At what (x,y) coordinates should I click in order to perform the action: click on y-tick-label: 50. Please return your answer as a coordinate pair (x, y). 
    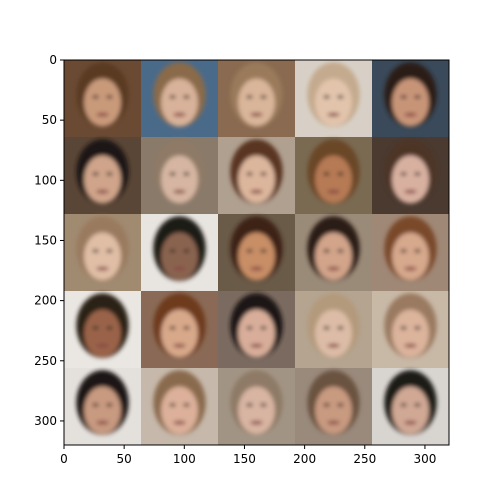
    Looking at the image, I should click on (49, 120).